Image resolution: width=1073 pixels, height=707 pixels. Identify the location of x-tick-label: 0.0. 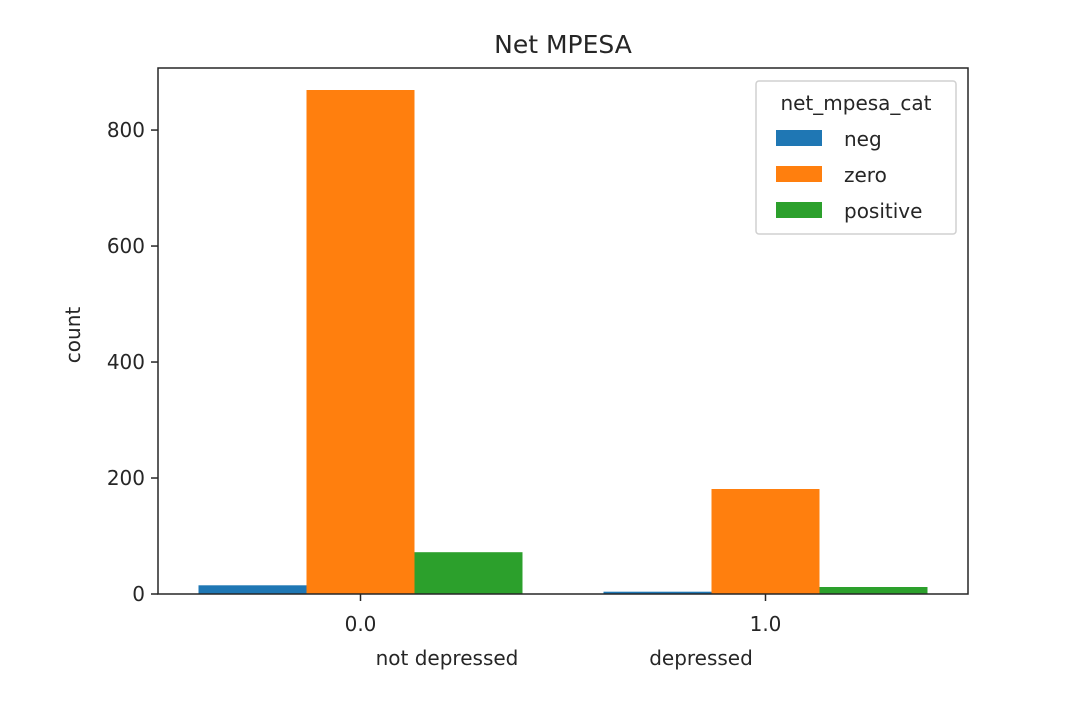
(361, 624).